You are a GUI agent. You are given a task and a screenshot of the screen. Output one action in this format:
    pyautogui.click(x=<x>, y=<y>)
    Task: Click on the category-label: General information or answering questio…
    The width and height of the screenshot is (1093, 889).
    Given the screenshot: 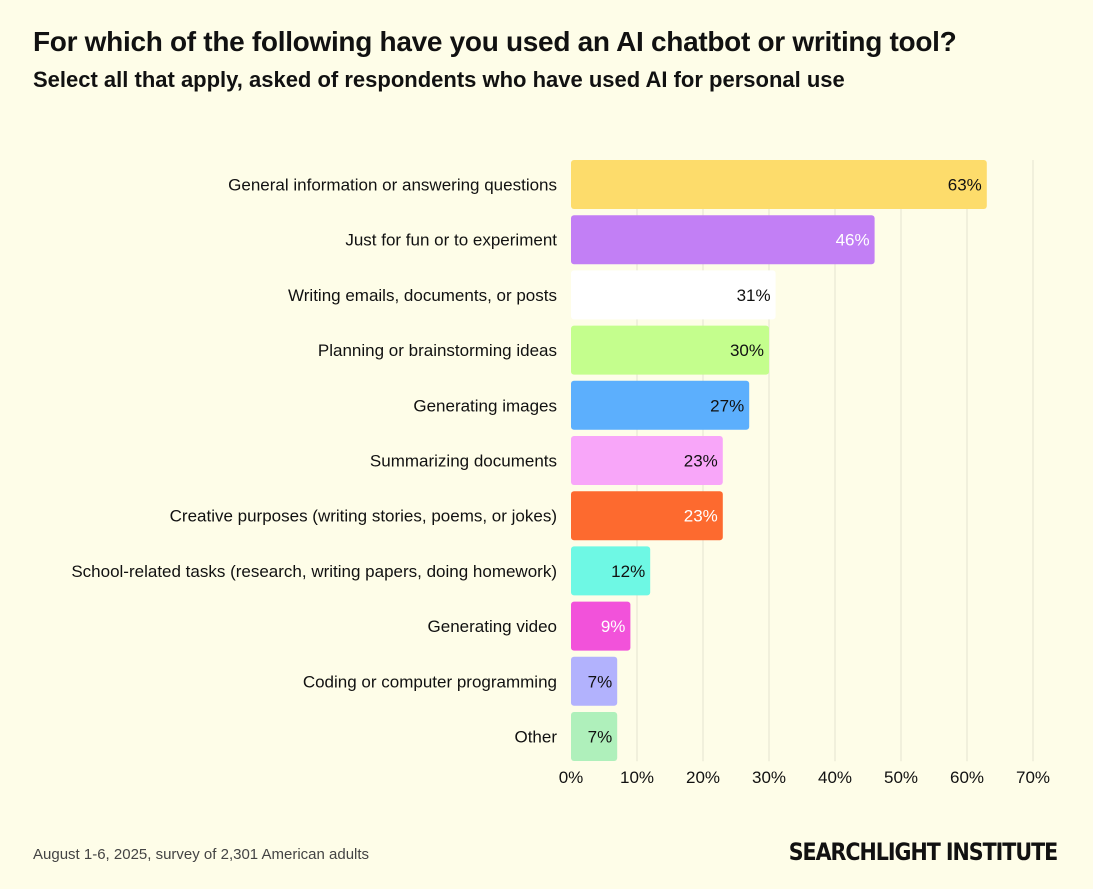 What is the action you would take?
    pyautogui.click(x=392, y=185)
    